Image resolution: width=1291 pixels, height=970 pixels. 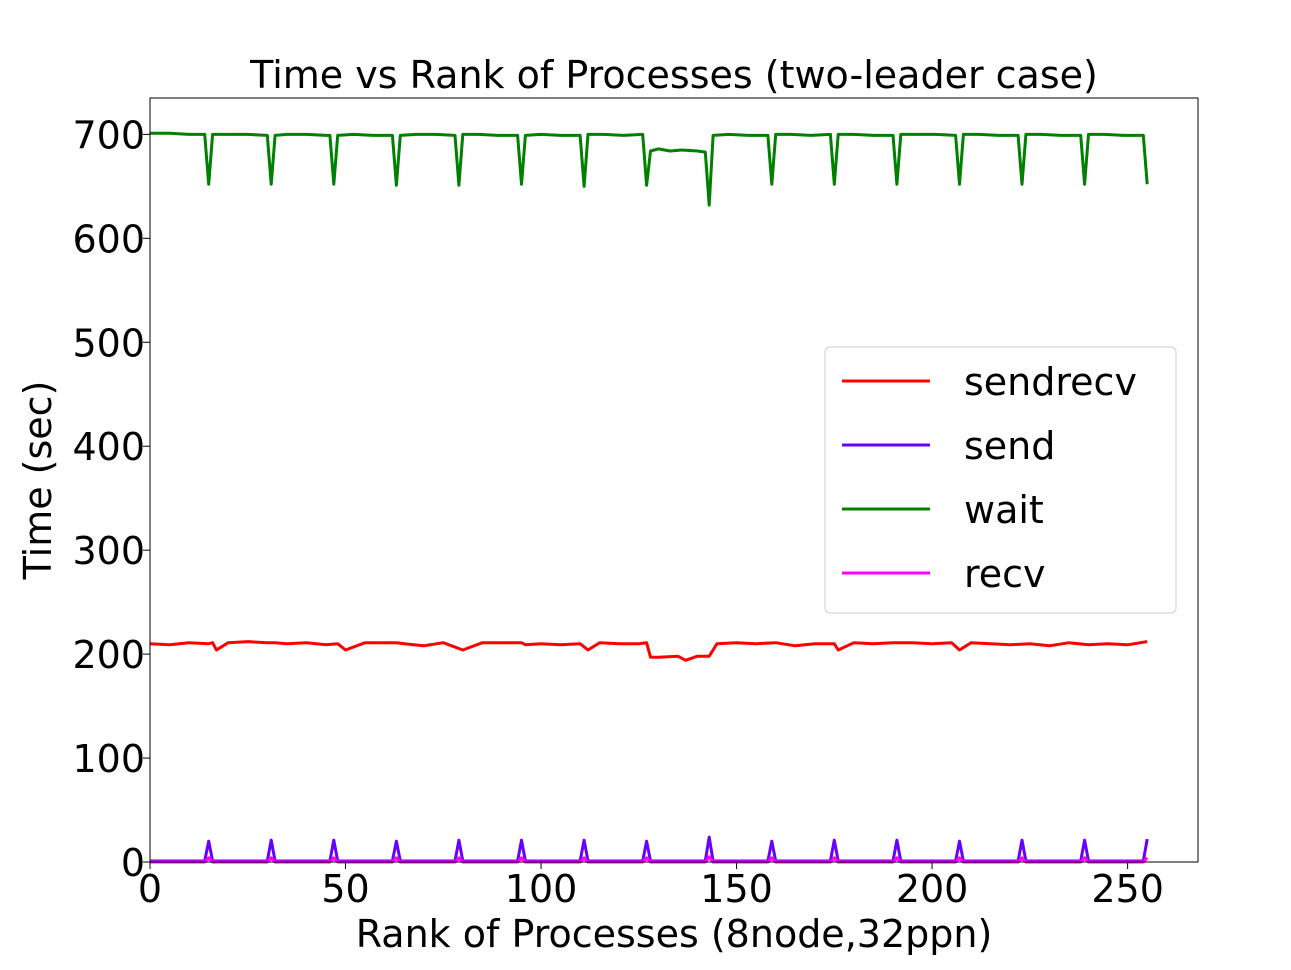 I want to click on legend-entries: sendrecv send wait recv, so click(x=989, y=478).